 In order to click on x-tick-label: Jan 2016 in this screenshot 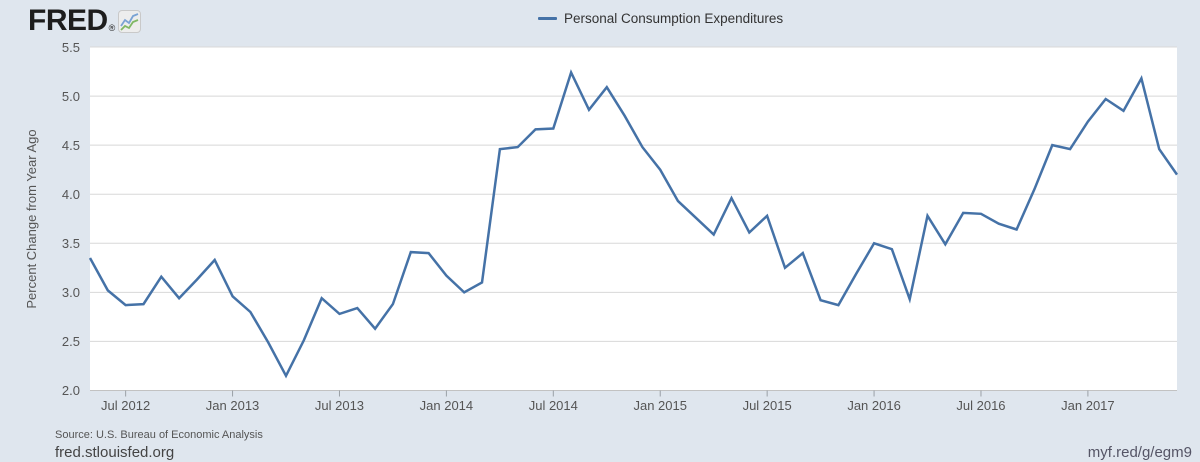, I will do `click(874, 405)`.